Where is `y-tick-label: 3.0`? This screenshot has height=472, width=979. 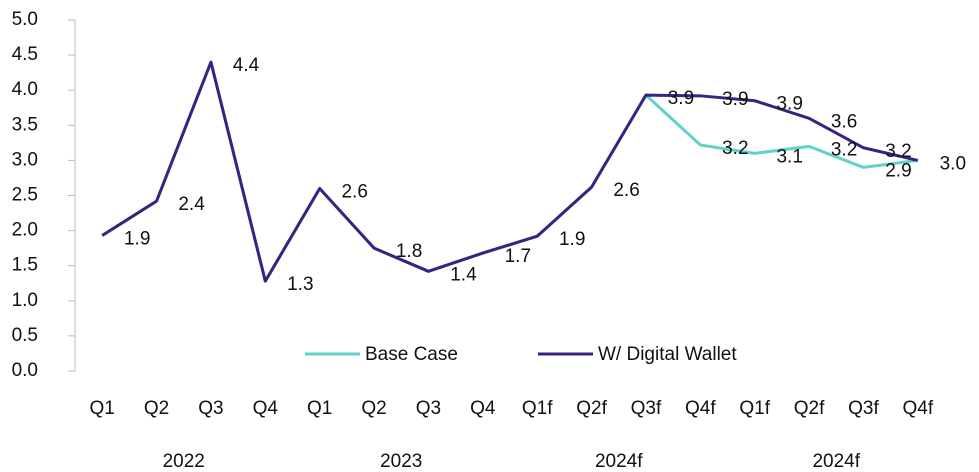 y-tick-label: 3.0 is located at coordinates (25, 159).